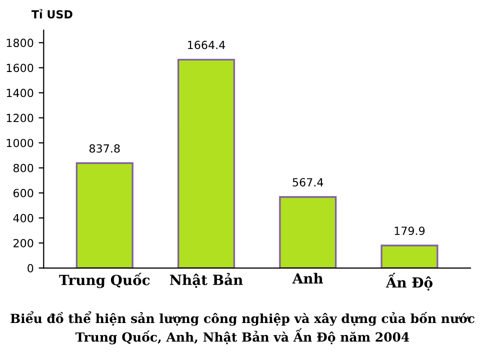 This screenshot has height=355, width=485. What do you see at coordinates (104, 148) in the screenshot?
I see `data-label: 837.8` at bounding box center [104, 148].